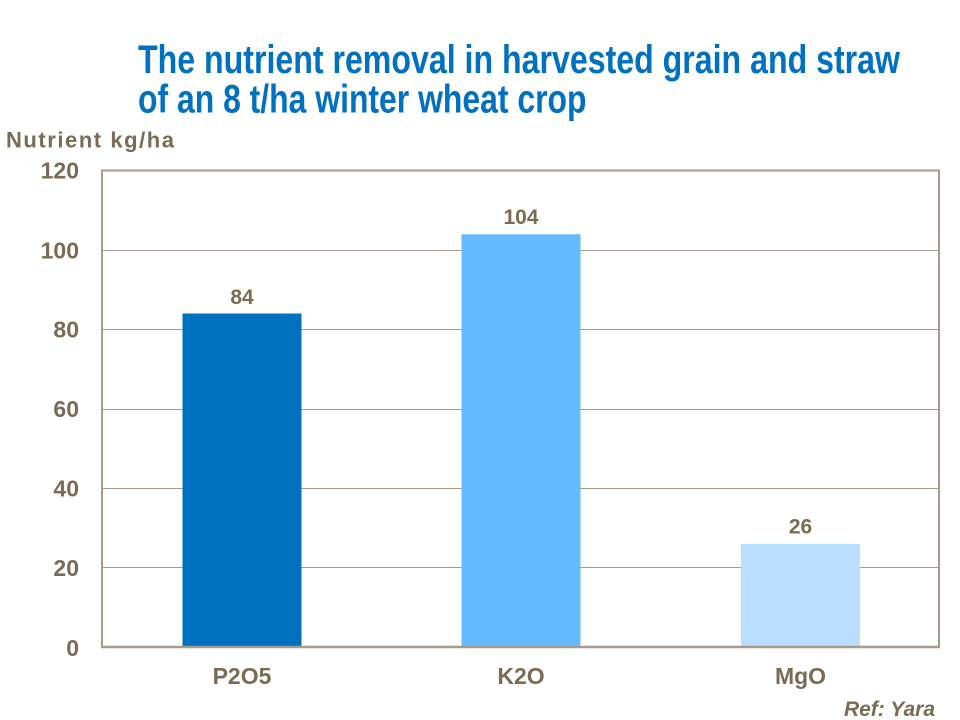 The height and width of the screenshot is (720, 960). Describe the element at coordinates (60, 250) in the screenshot. I see `svg-text: 100` at that location.